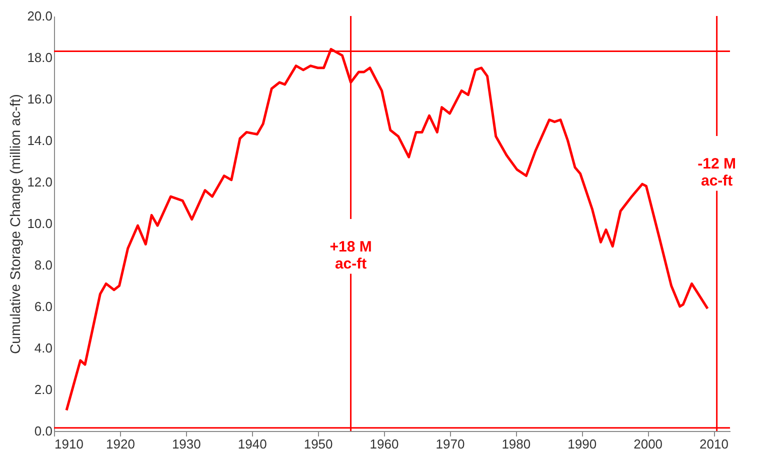 The width and height of the screenshot is (757, 457). What do you see at coordinates (717, 172) in the screenshot?
I see `annotation: -12 M ac-ft` at bounding box center [717, 172].